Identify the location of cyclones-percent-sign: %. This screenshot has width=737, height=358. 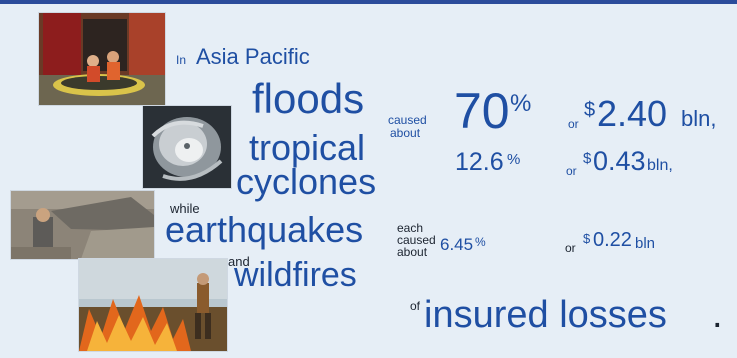
(514, 159).